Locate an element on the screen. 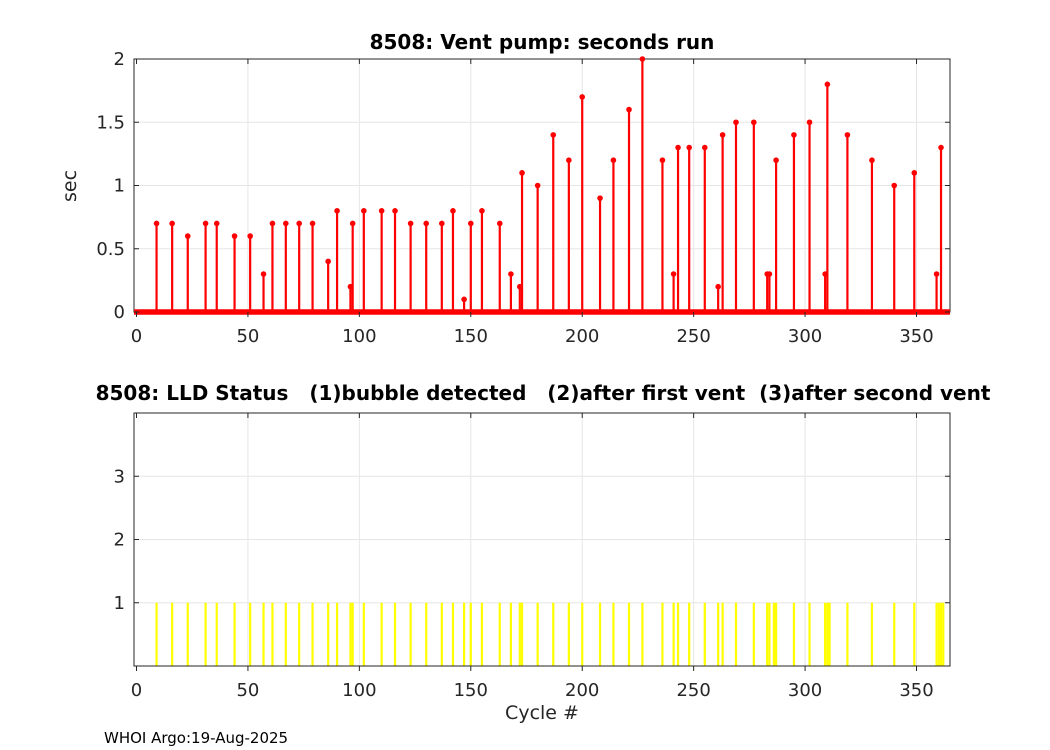 The width and height of the screenshot is (1050, 750). y-tick-label: 0 is located at coordinates (119, 312).